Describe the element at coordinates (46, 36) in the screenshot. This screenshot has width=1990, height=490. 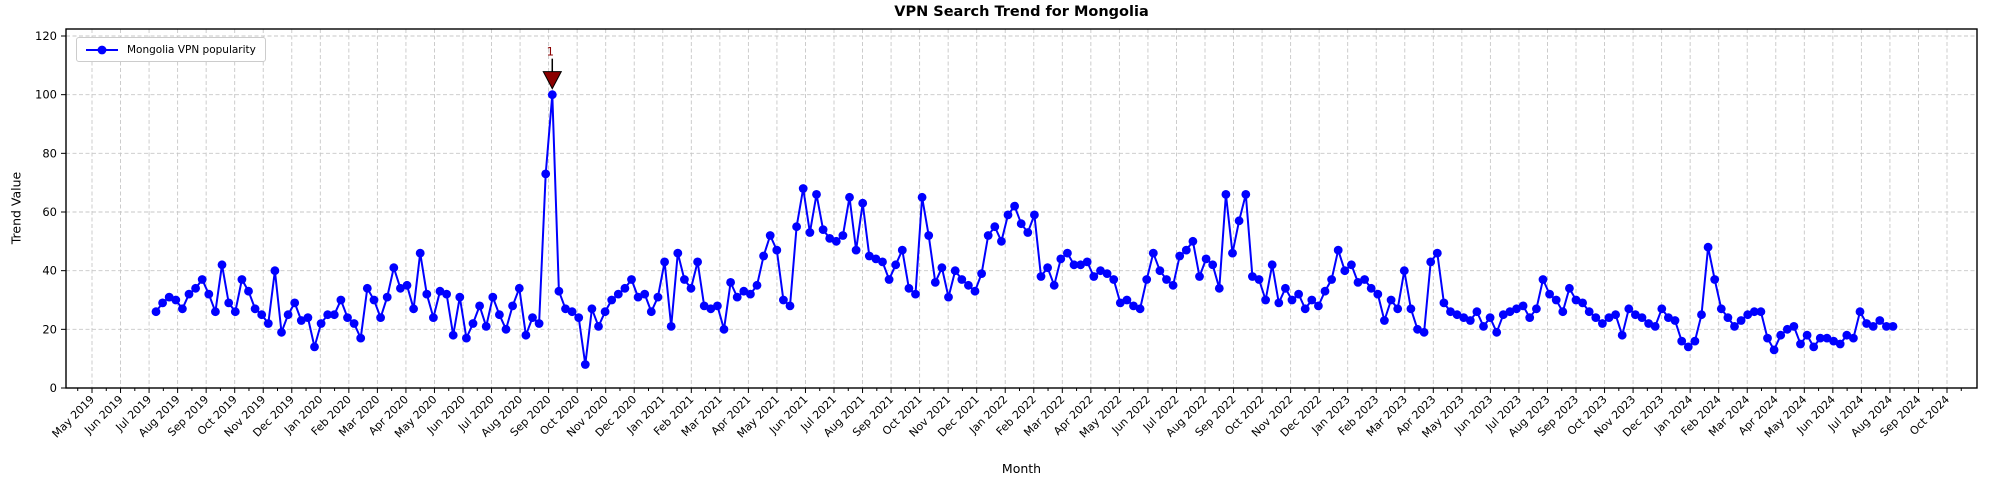
I see `svg-text: 120` at that location.